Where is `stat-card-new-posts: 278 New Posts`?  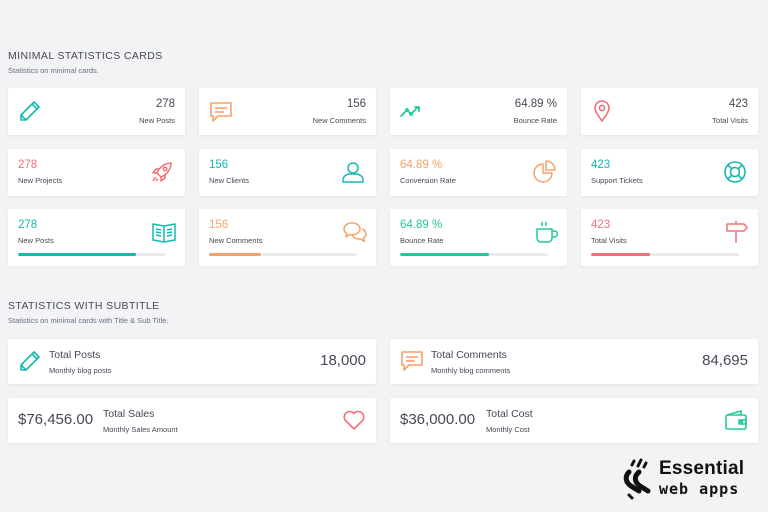
stat-card-new-posts: 278 New Posts is located at coordinates (96, 111).